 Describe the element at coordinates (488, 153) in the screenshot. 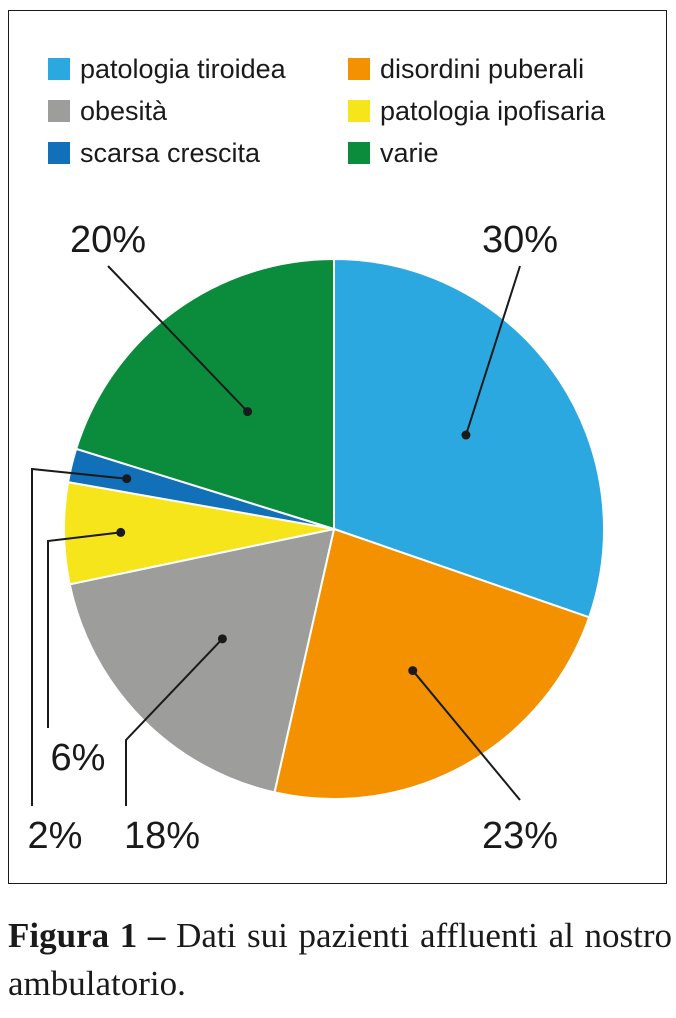

I see `legend-item-varie: varie` at that location.